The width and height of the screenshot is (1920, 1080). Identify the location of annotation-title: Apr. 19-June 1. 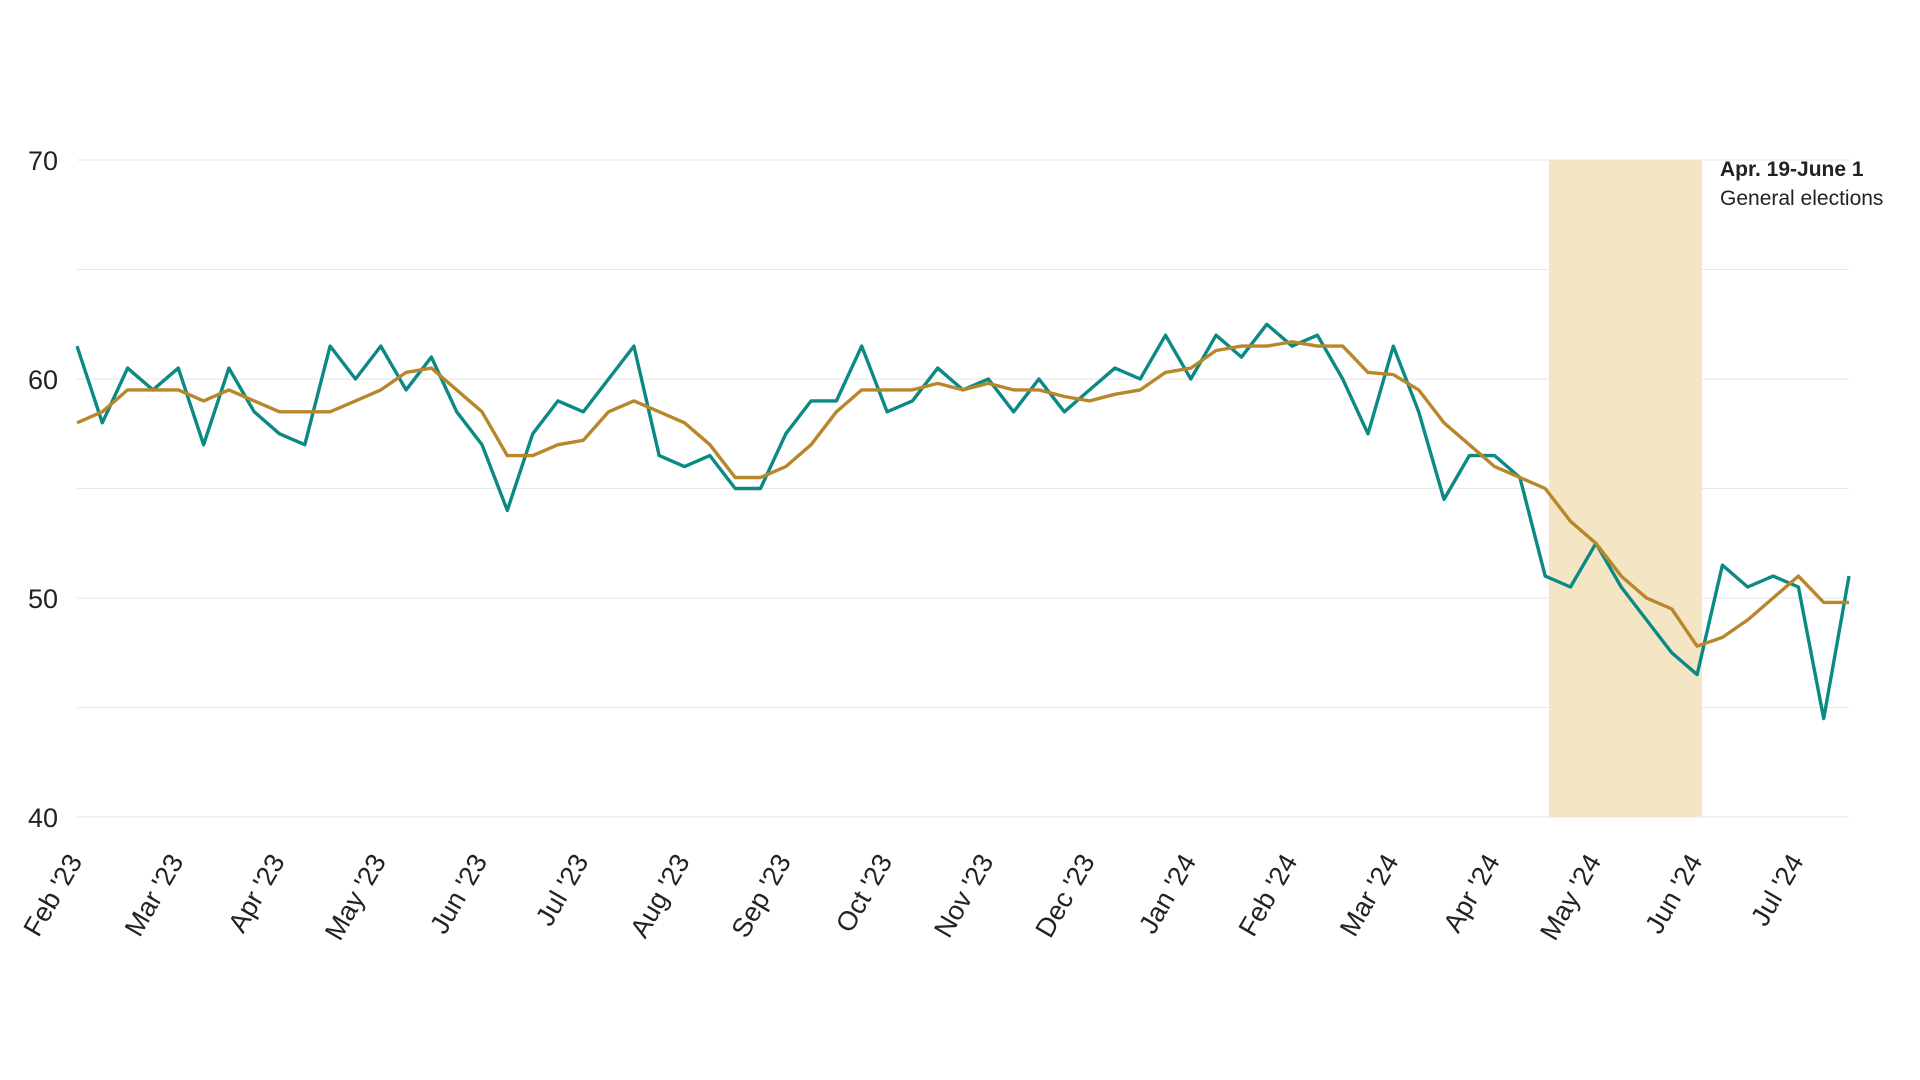
(1792, 169).